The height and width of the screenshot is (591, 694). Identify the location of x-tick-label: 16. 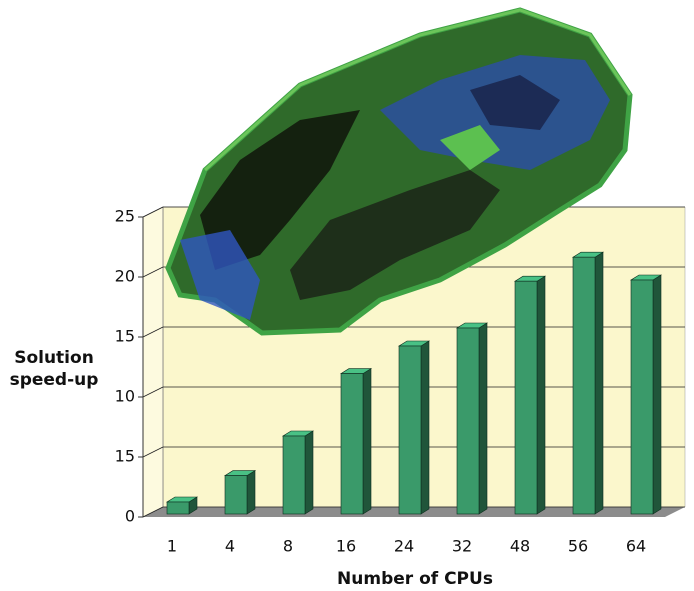
(346, 546).